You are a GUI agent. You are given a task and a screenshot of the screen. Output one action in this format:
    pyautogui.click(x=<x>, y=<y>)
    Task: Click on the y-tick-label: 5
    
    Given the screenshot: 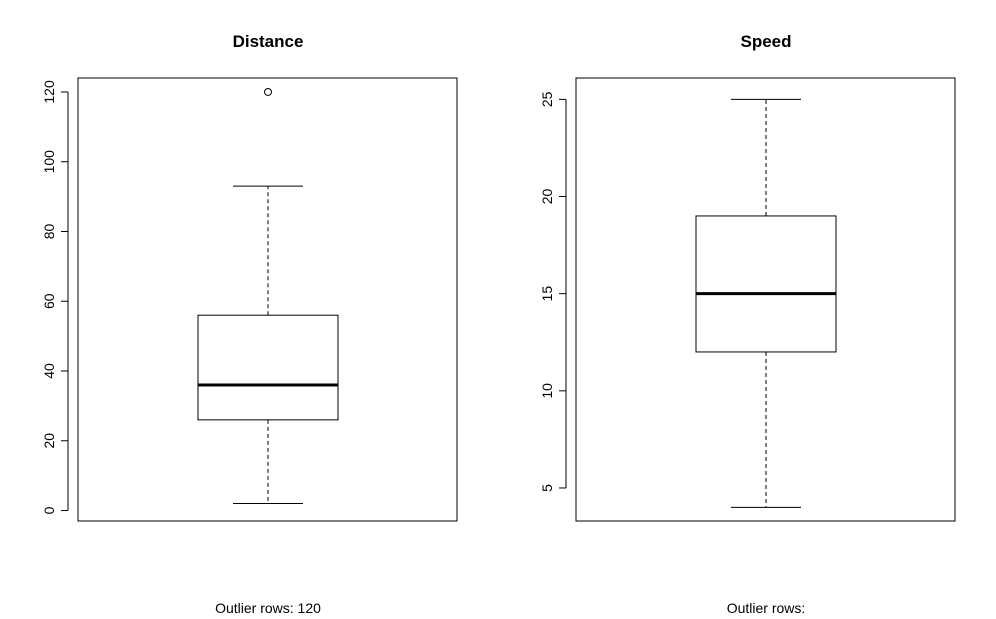 What is the action you would take?
    pyautogui.click(x=547, y=488)
    